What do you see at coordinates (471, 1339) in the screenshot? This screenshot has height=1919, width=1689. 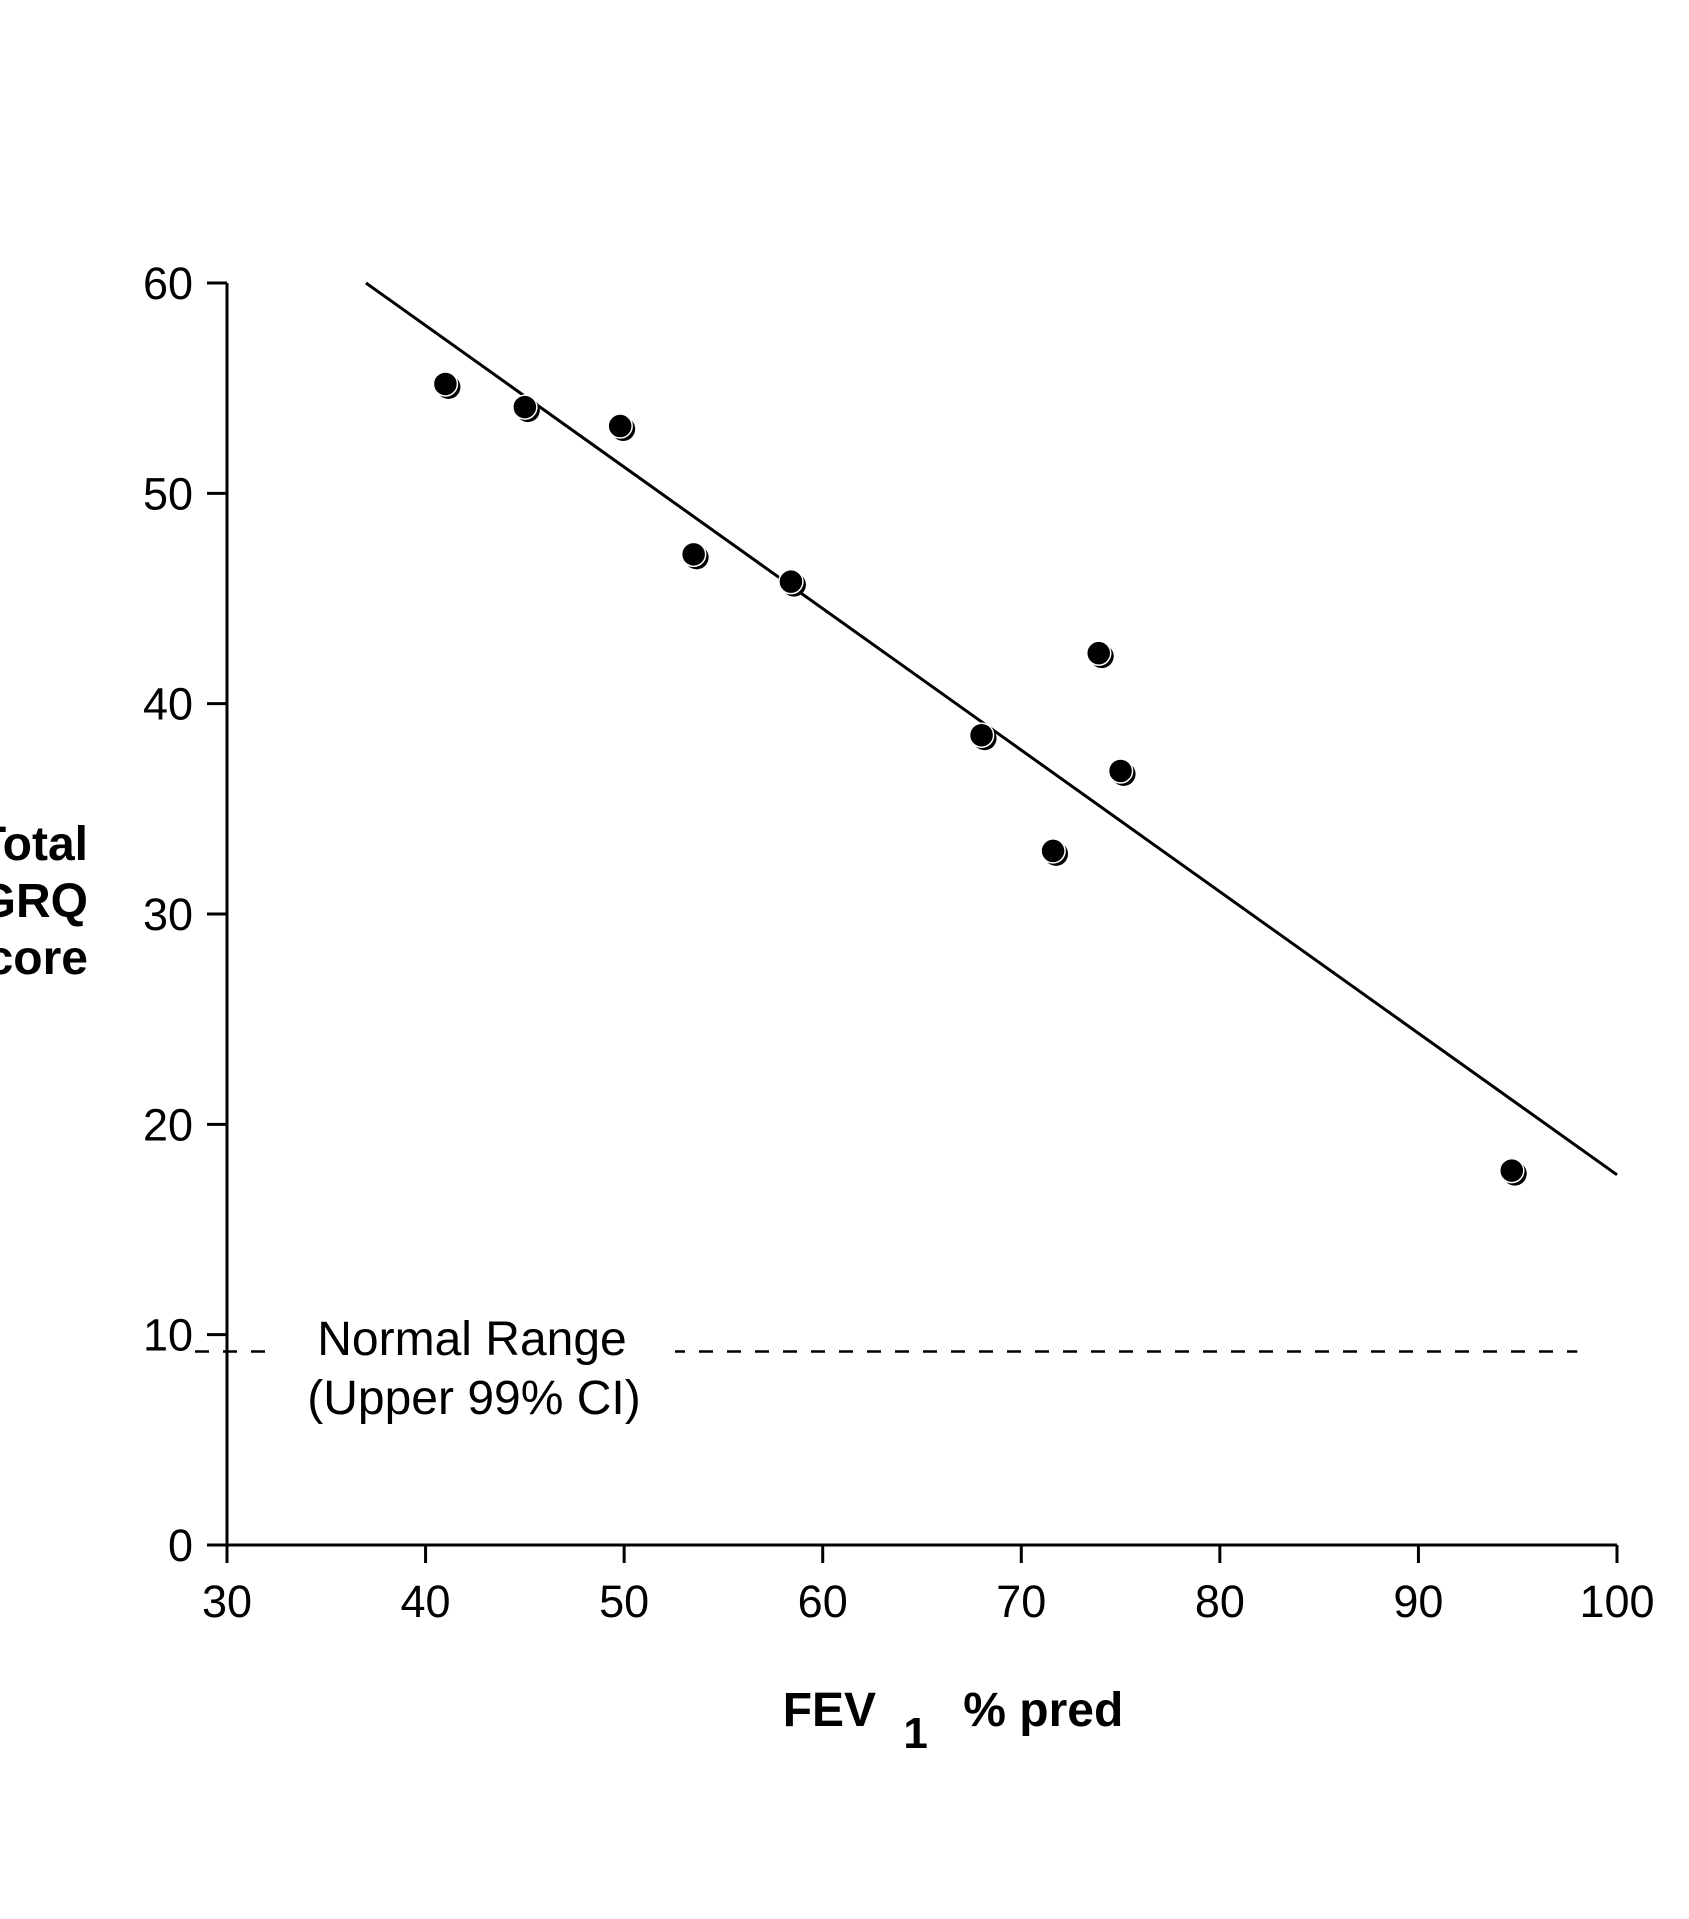 I see `reference-label-line-1: Normal Range` at bounding box center [471, 1339].